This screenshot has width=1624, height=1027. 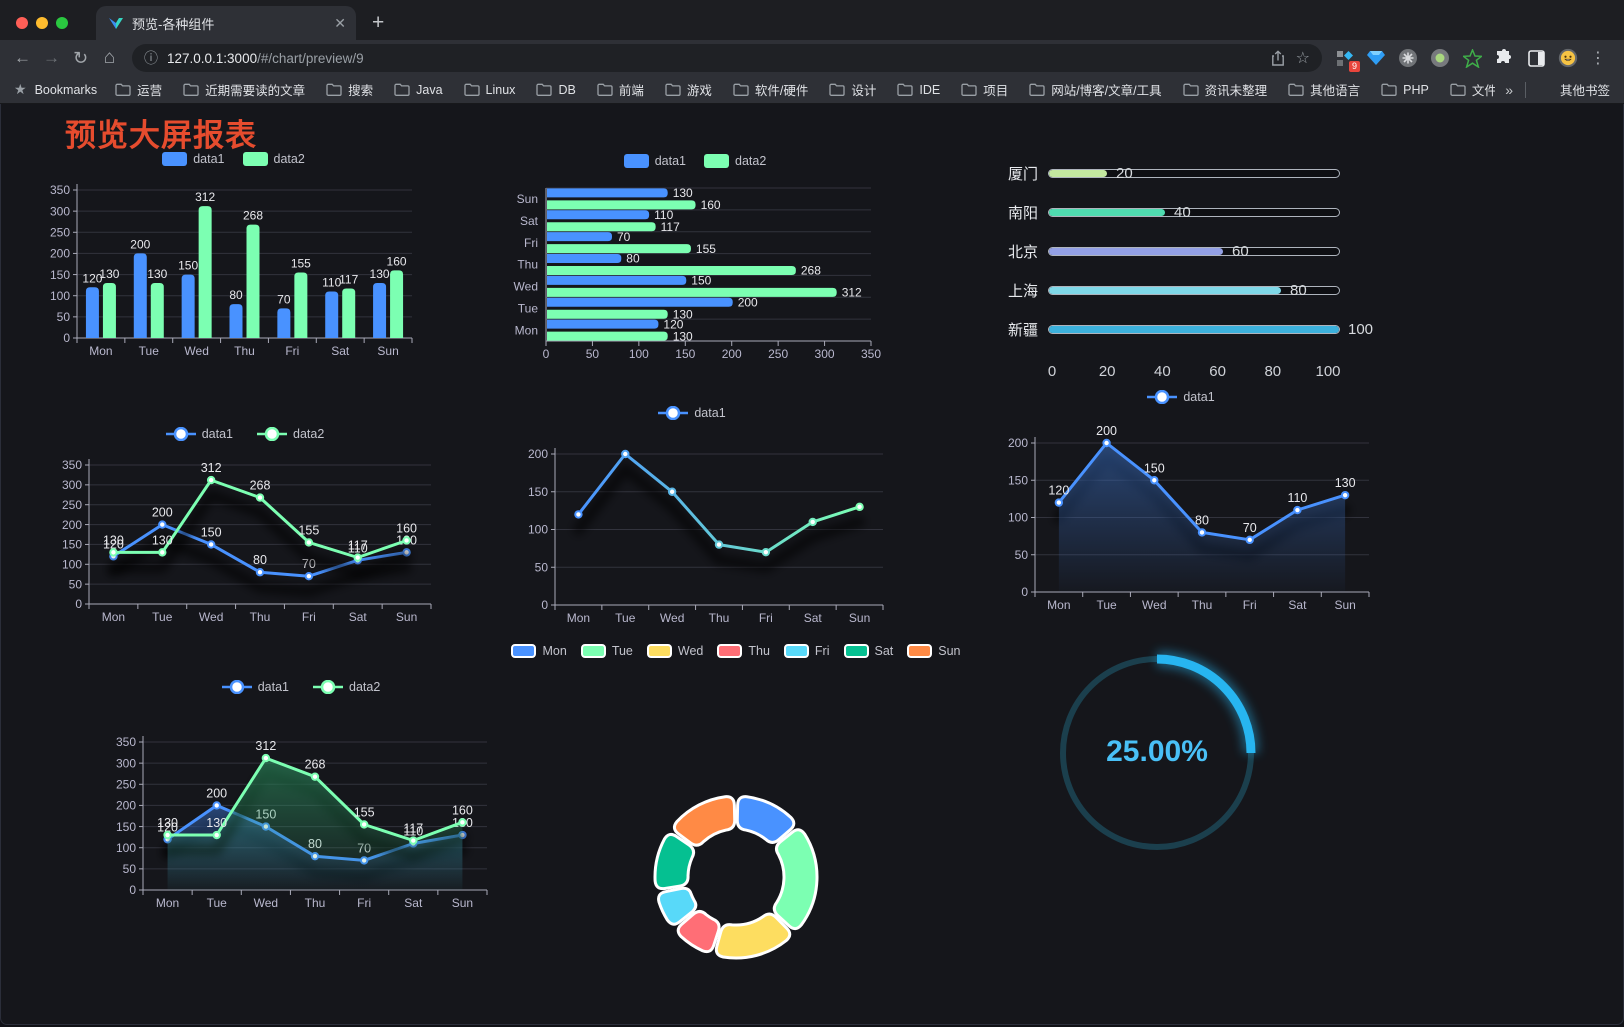 I want to click on svg-text: 100, so click(x=639, y=354).